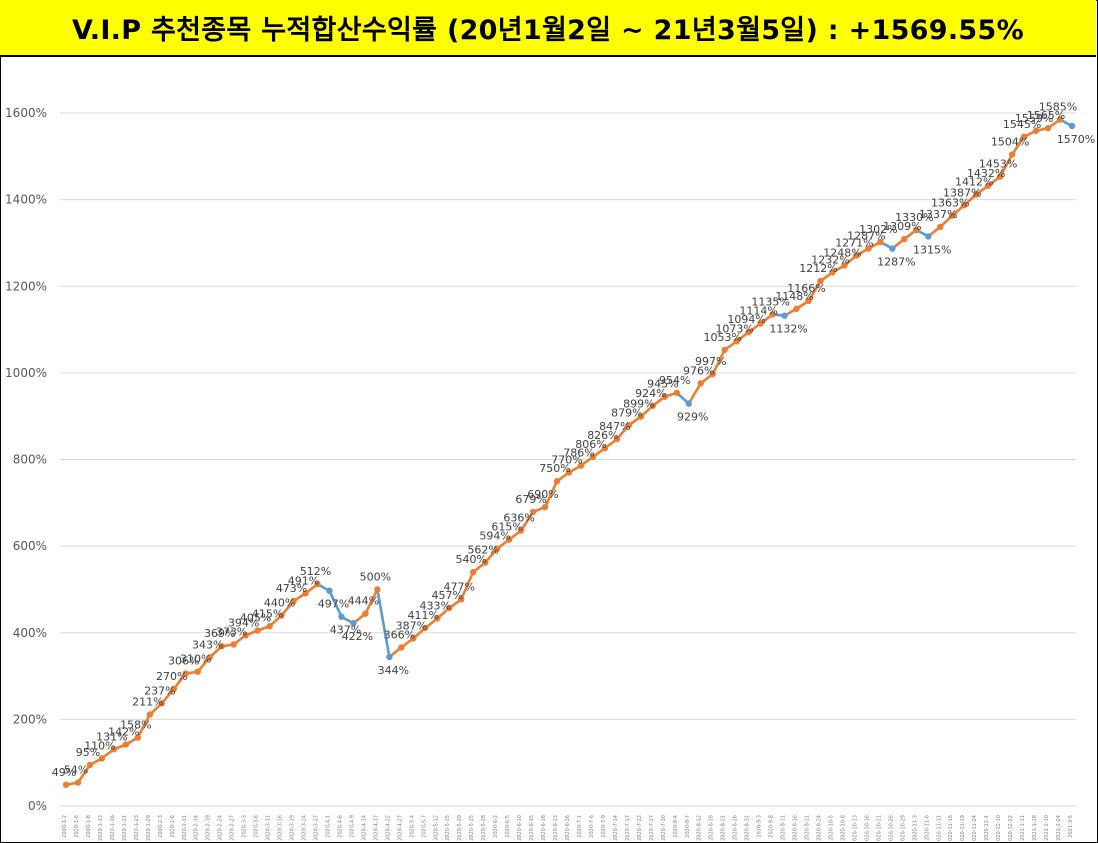 Image resolution: width=1098 pixels, height=843 pixels. Describe the element at coordinates (37, 806) in the screenshot. I see `y-tick-label: 0%` at that location.